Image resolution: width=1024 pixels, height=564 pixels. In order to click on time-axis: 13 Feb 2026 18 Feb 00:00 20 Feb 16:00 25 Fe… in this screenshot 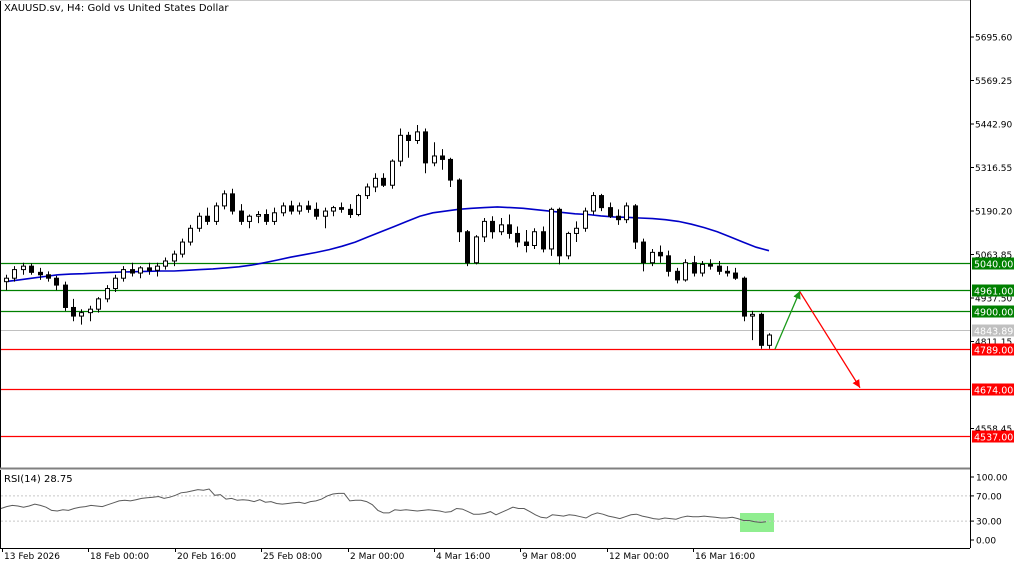, I will do `click(378, 555)`.